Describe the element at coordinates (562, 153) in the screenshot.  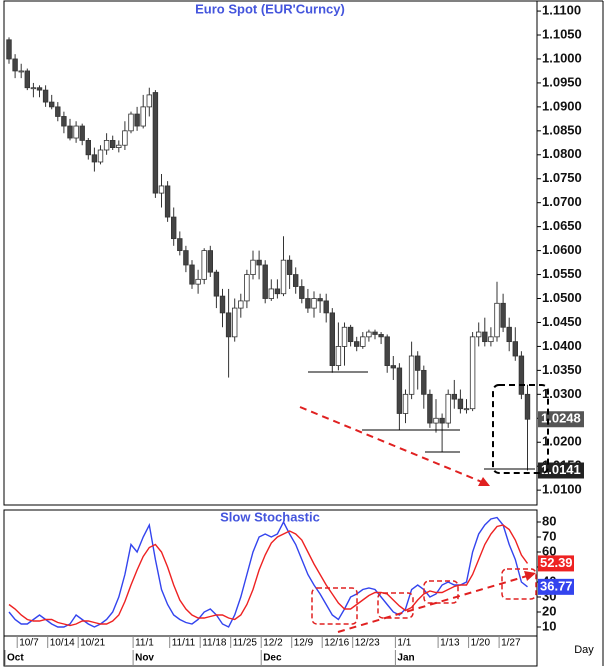
I see `y-tick-label: 1.0800` at that location.